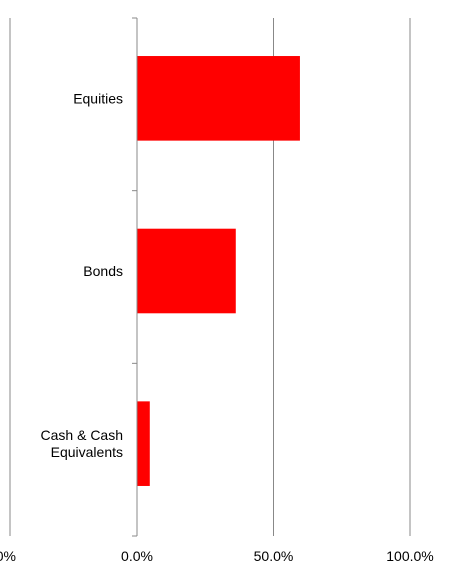  Describe the element at coordinates (87, 452) in the screenshot. I see `category-label-line: Equivalents` at that location.